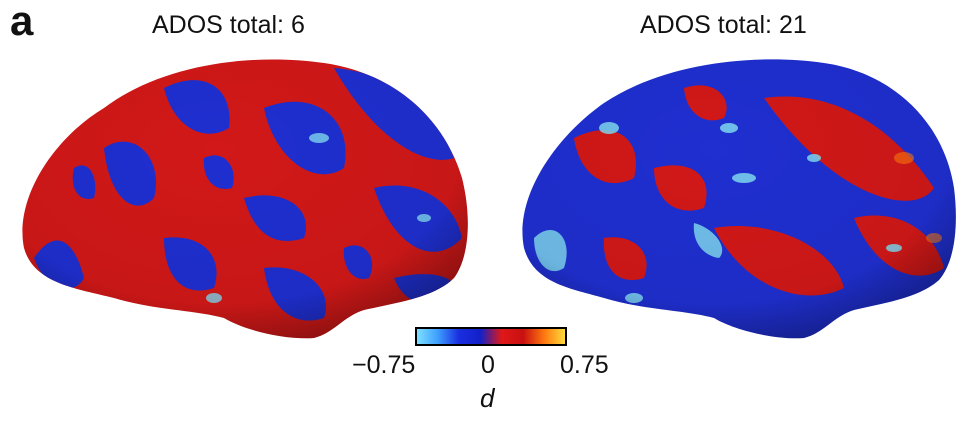 The height and width of the screenshot is (421, 959). Describe the element at coordinates (487, 398) in the screenshot. I see `colorbar-label: d` at that location.